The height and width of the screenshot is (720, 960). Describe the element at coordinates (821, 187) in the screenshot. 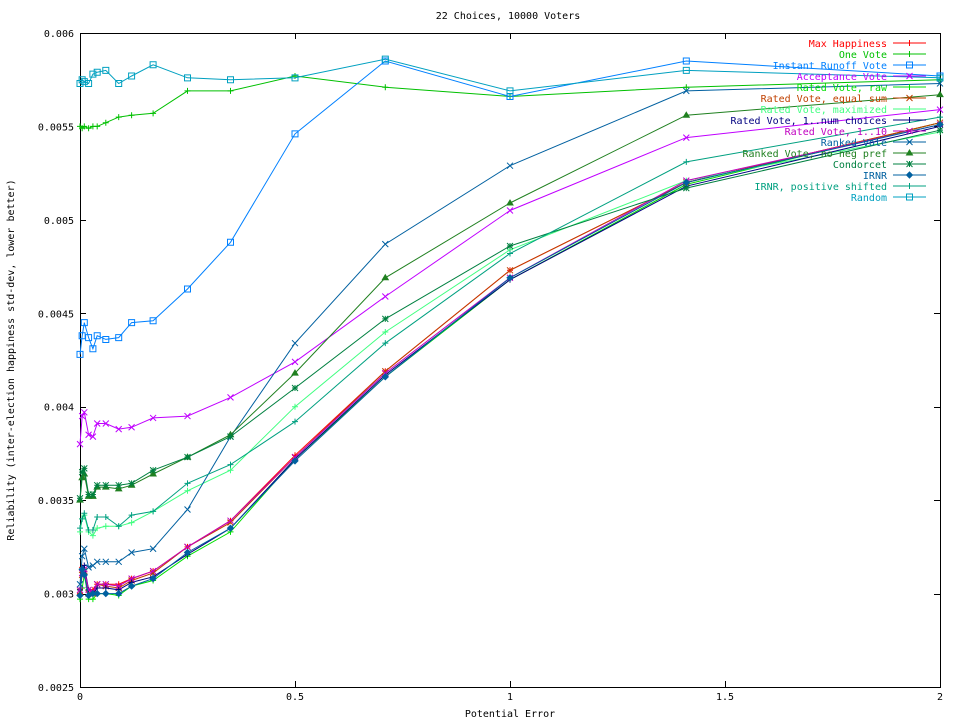

I see `legend-label: IRNR, positive shifted` at that location.